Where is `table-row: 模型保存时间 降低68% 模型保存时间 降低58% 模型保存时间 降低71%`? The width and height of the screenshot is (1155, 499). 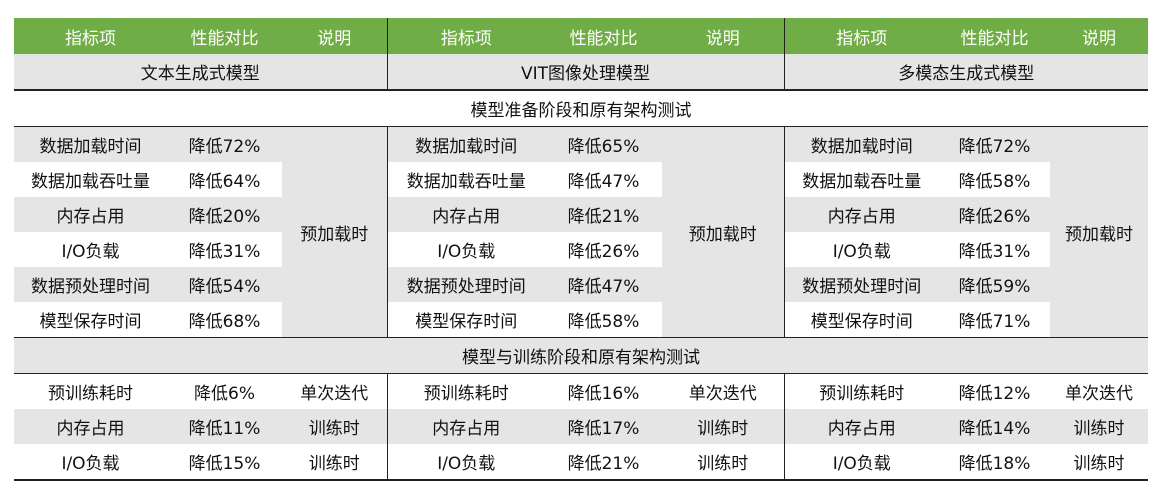
table-row: 模型保存时间 降低68% 模型保存时间 降低58% 模型保存时间 降低71% is located at coordinates (581, 320).